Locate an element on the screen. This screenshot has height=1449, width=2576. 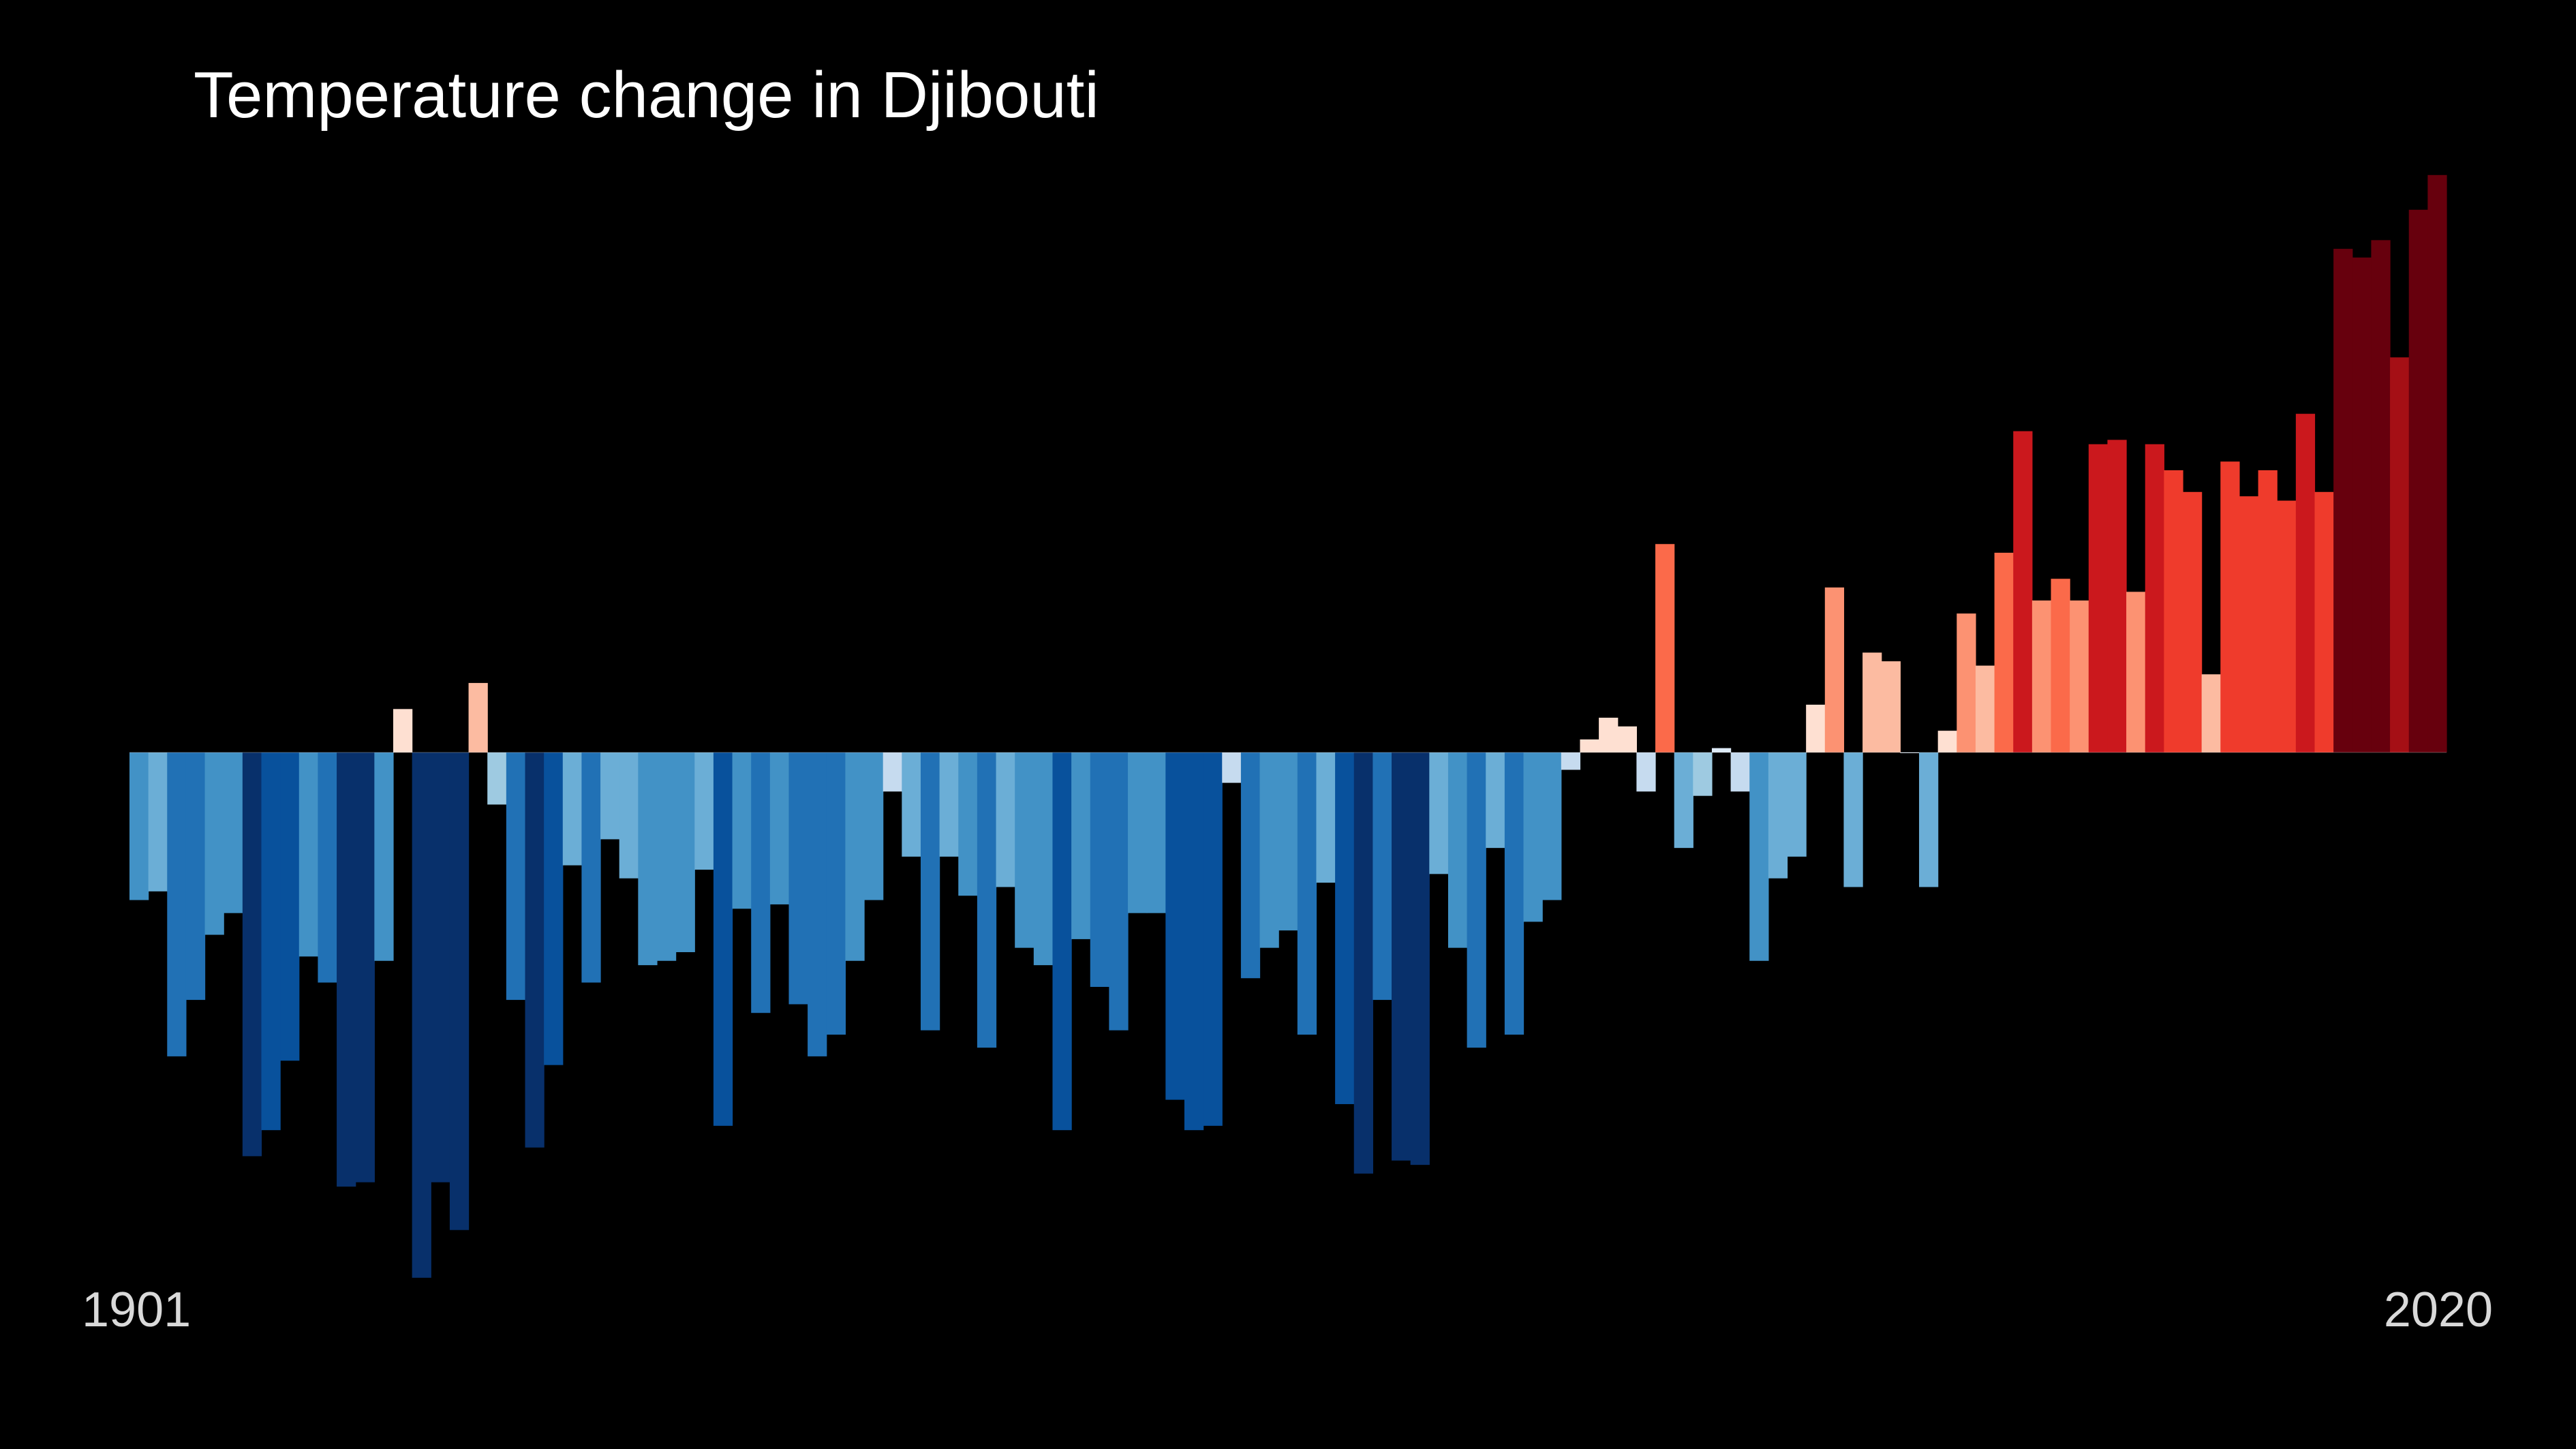
bar-1953 is located at coordinates (1119, 892).